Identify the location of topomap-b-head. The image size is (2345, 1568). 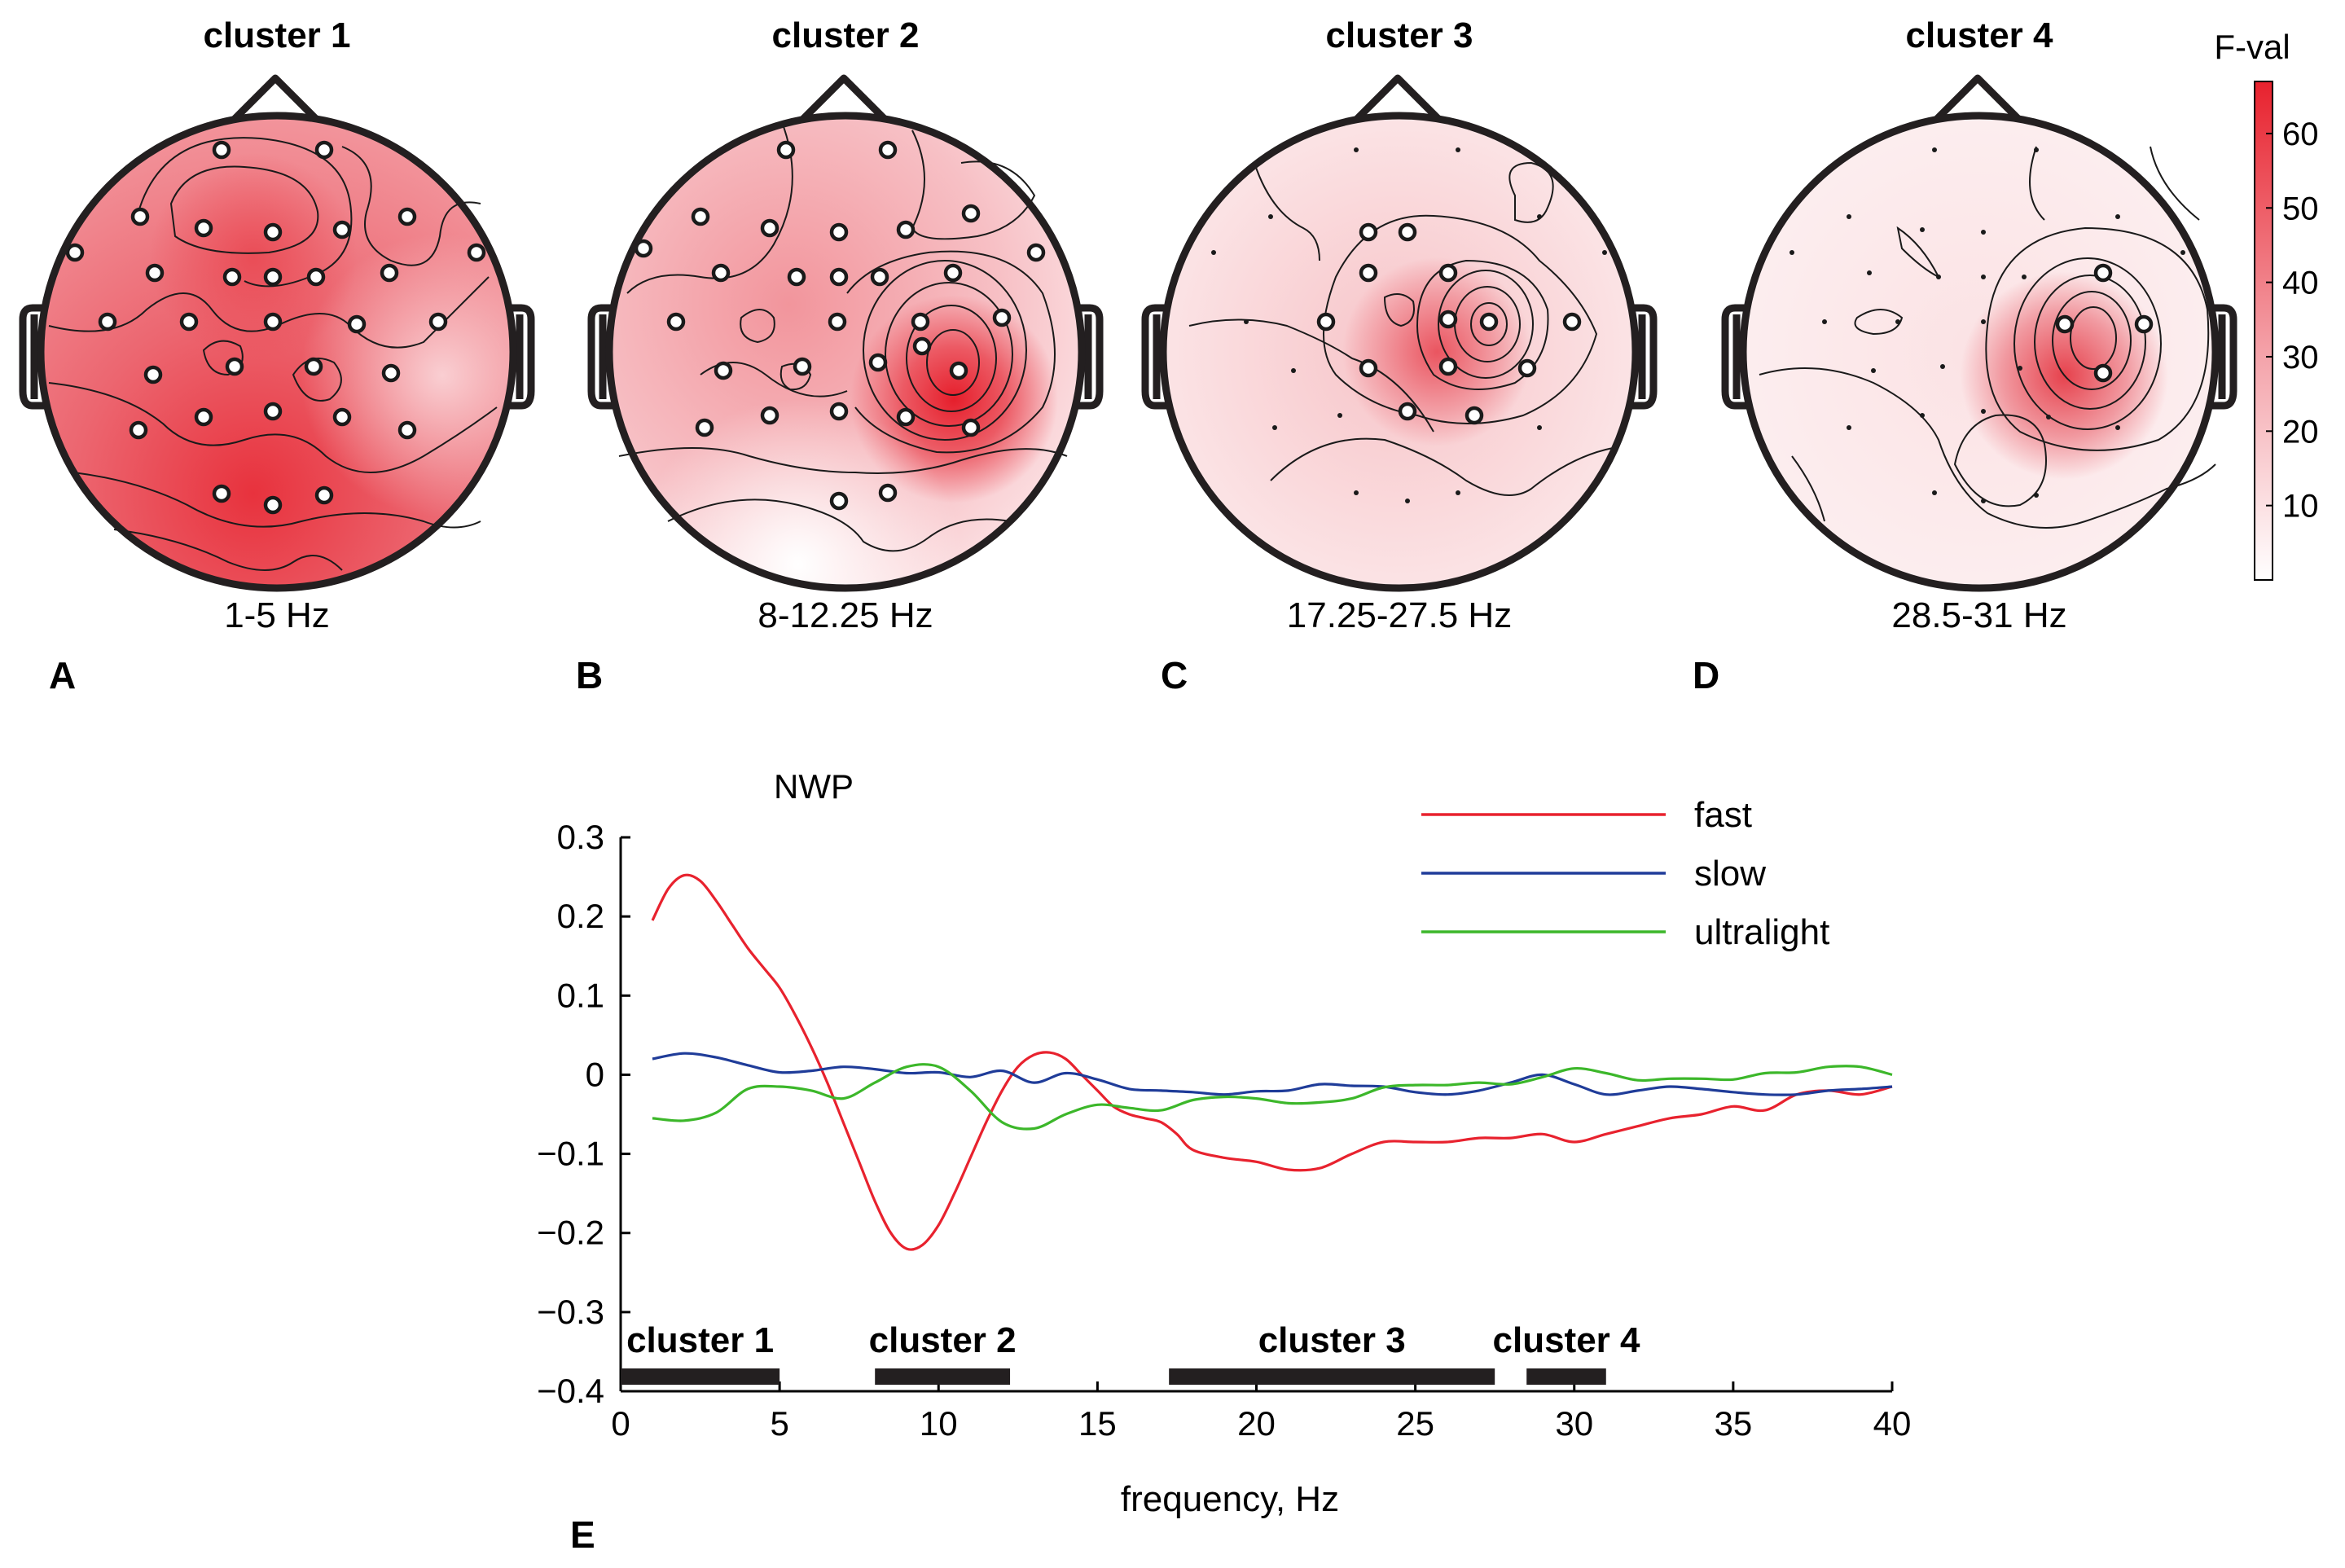
(845, 352).